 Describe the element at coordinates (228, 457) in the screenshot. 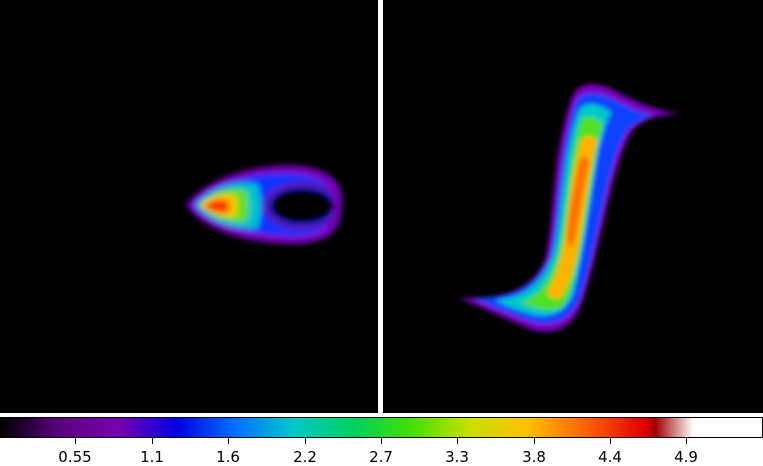

I see `colorbar-tick-label: 1.6` at that location.